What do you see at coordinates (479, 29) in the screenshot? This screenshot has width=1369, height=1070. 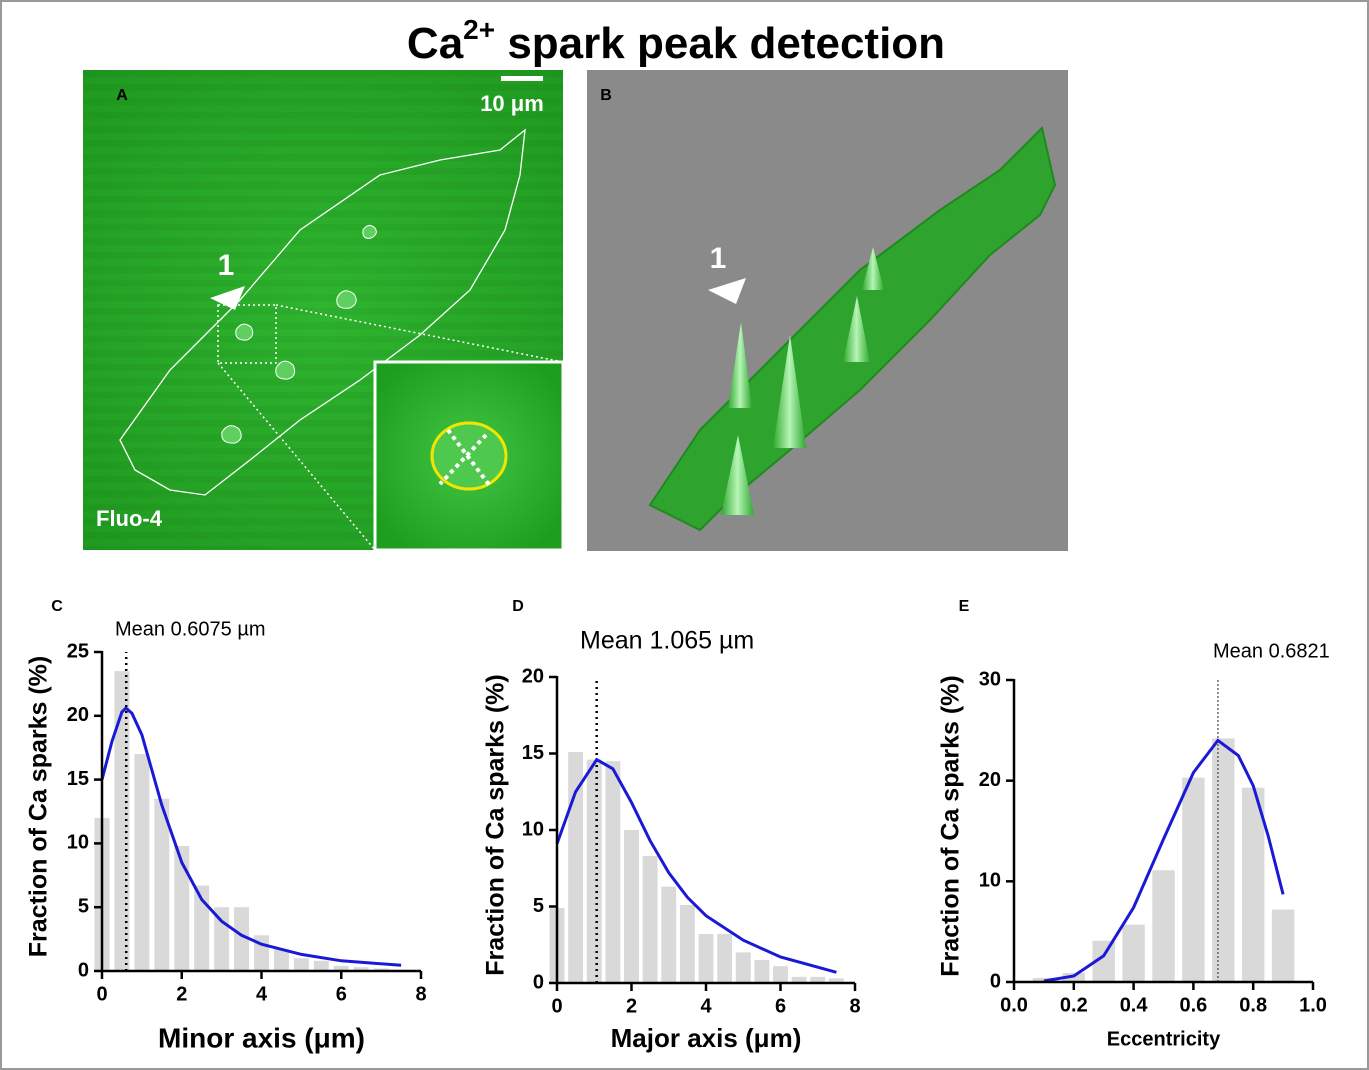 I see `title-sup: 2+` at bounding box center [479, 29].